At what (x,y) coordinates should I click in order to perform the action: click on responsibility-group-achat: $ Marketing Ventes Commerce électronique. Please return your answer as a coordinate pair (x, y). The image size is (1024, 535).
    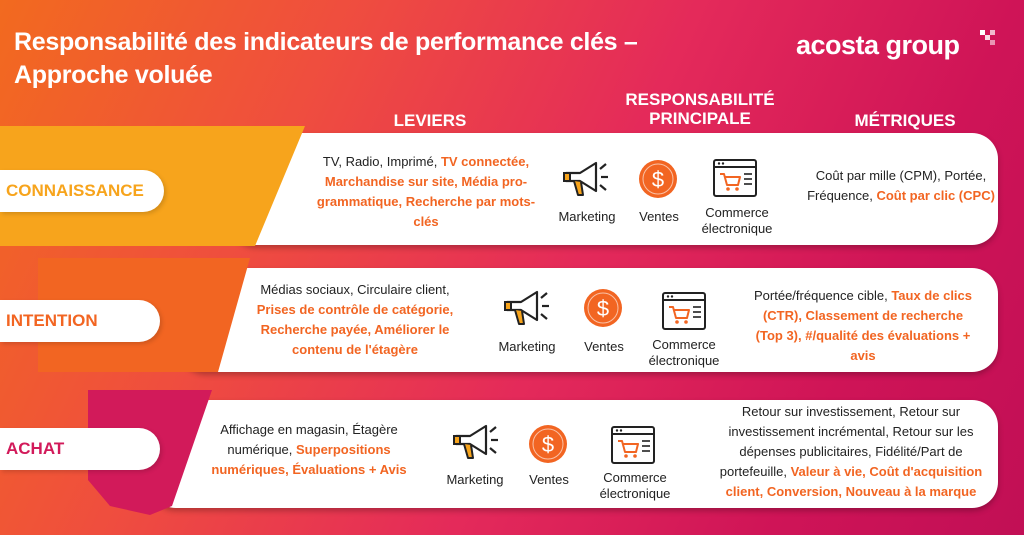
    Looking at the image, I should click on (560, 462).